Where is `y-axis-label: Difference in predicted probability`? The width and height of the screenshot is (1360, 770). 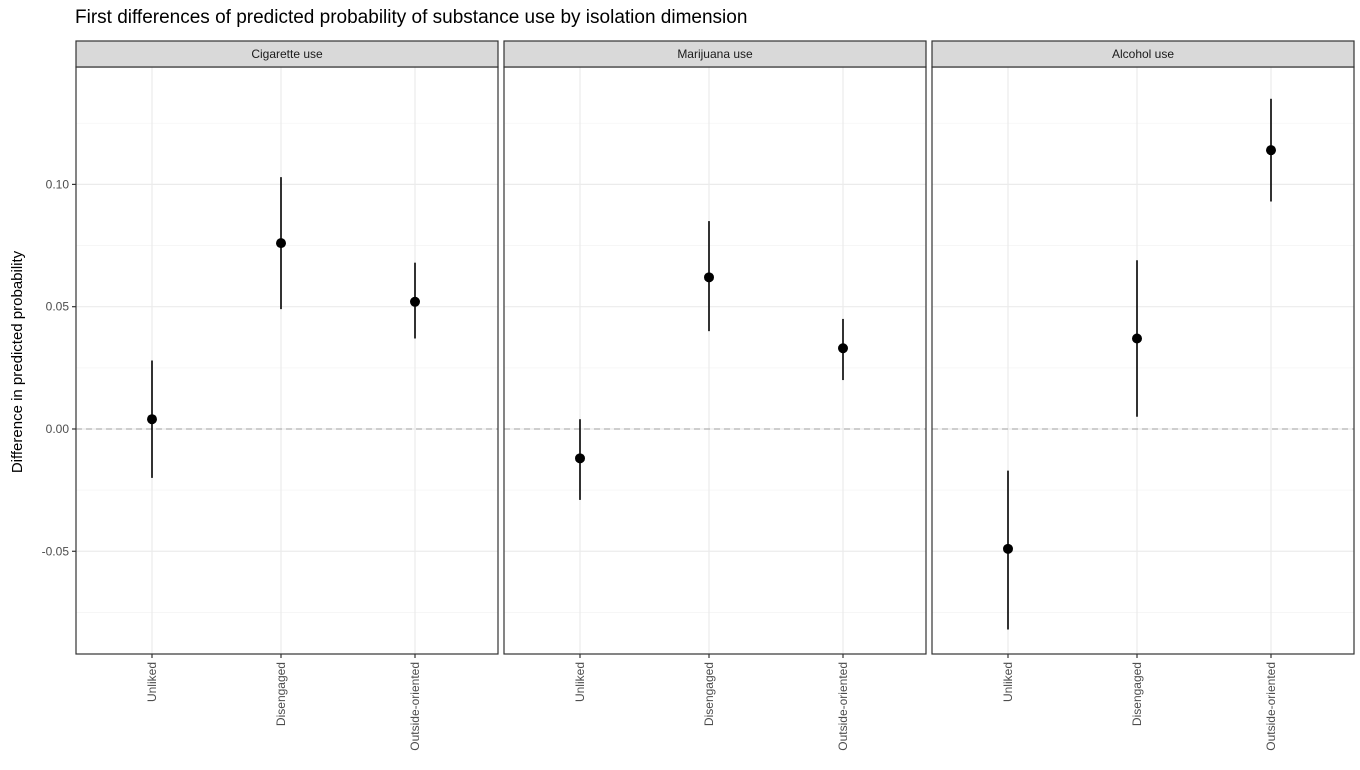 y-axis-label: Difference in predicted probability is located at coordinates (17, 361).